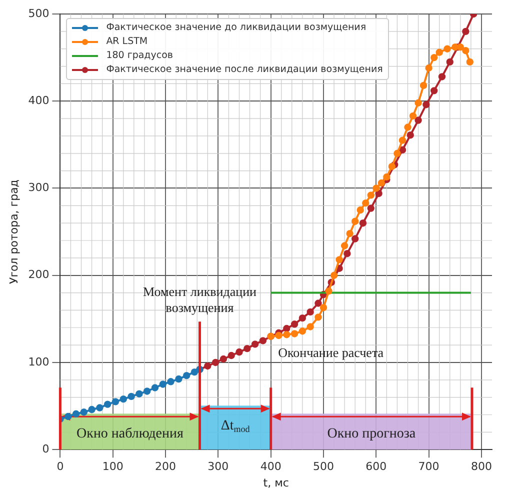 The width and height of the screenshot is (520, 502). I want to click on x-tick-label: 400, so click(271, 467).